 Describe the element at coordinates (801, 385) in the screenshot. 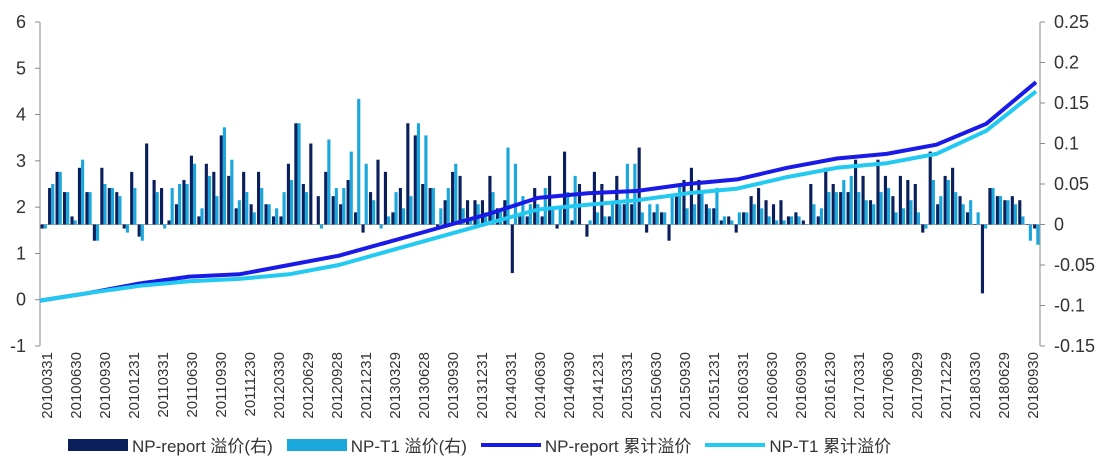

I see `x-tick-label: 20160930` at that location.